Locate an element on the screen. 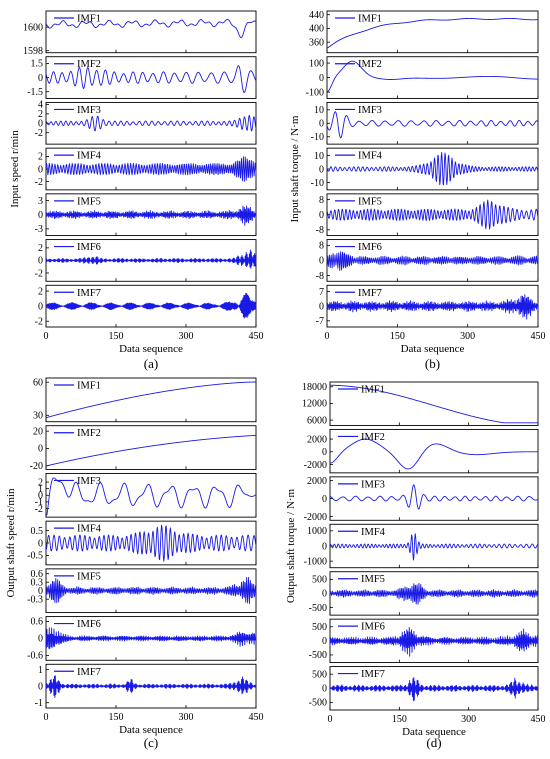 The width and height of the screenshot is (550, 759). ytick-label: 18000 is located at coordinates (314, 387).